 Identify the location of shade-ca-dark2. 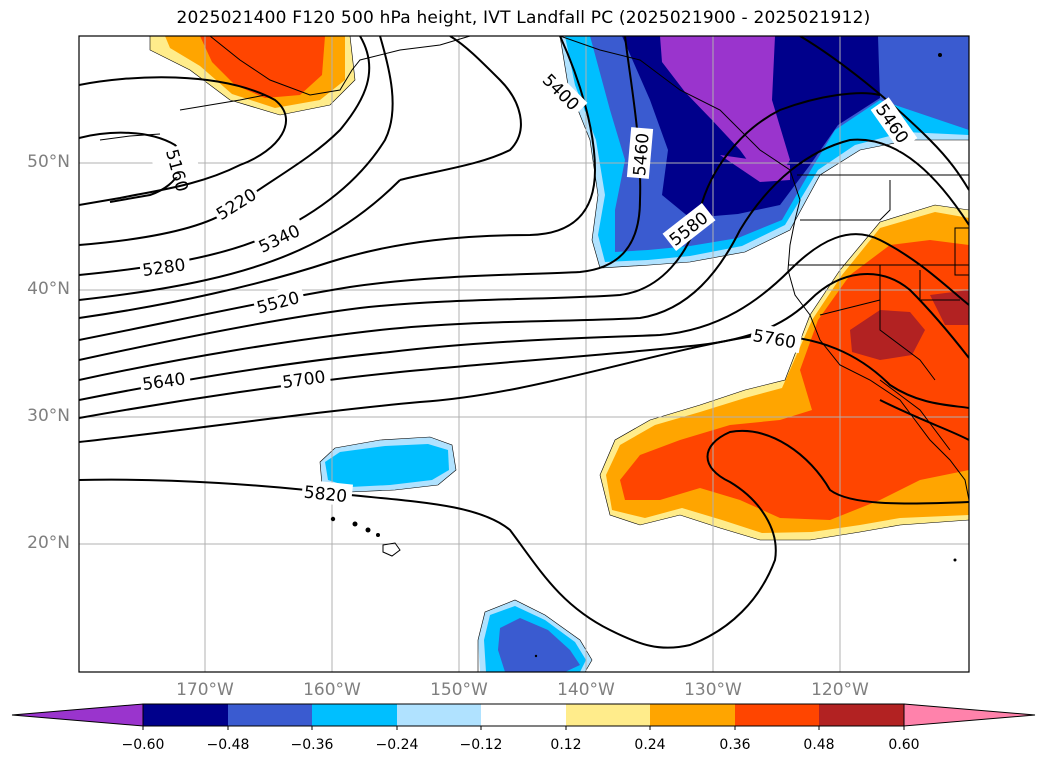
(949, 307).